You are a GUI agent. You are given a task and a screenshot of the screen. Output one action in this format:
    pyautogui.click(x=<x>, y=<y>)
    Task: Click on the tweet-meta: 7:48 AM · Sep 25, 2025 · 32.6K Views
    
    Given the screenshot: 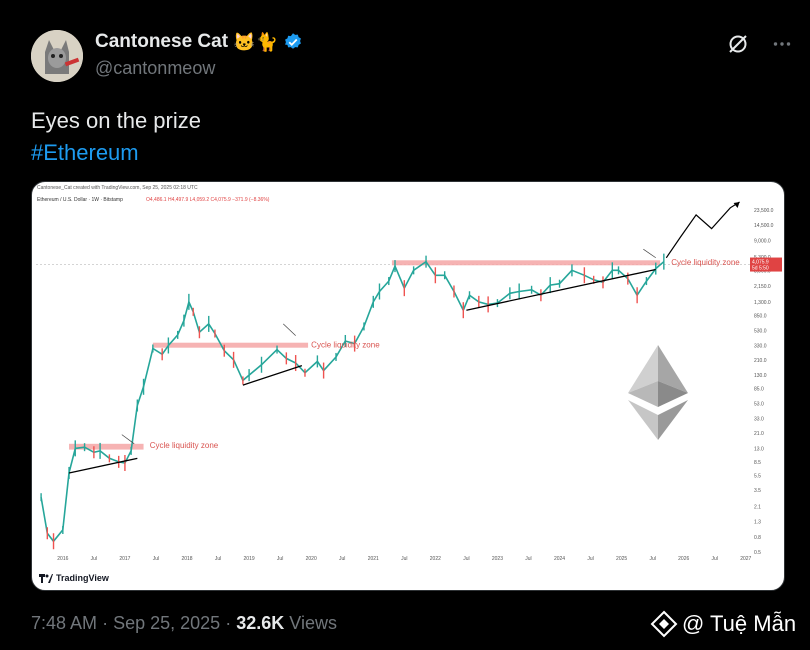 What is the action you would take?
    pyautogui.click(x=184, y=623)
    